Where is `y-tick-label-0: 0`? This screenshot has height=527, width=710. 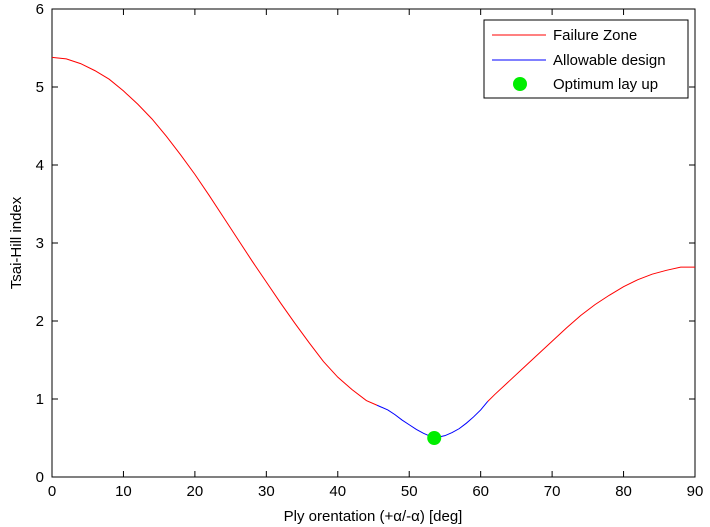
y-tick-label-0: 0 is located at coordinates (40, 477).